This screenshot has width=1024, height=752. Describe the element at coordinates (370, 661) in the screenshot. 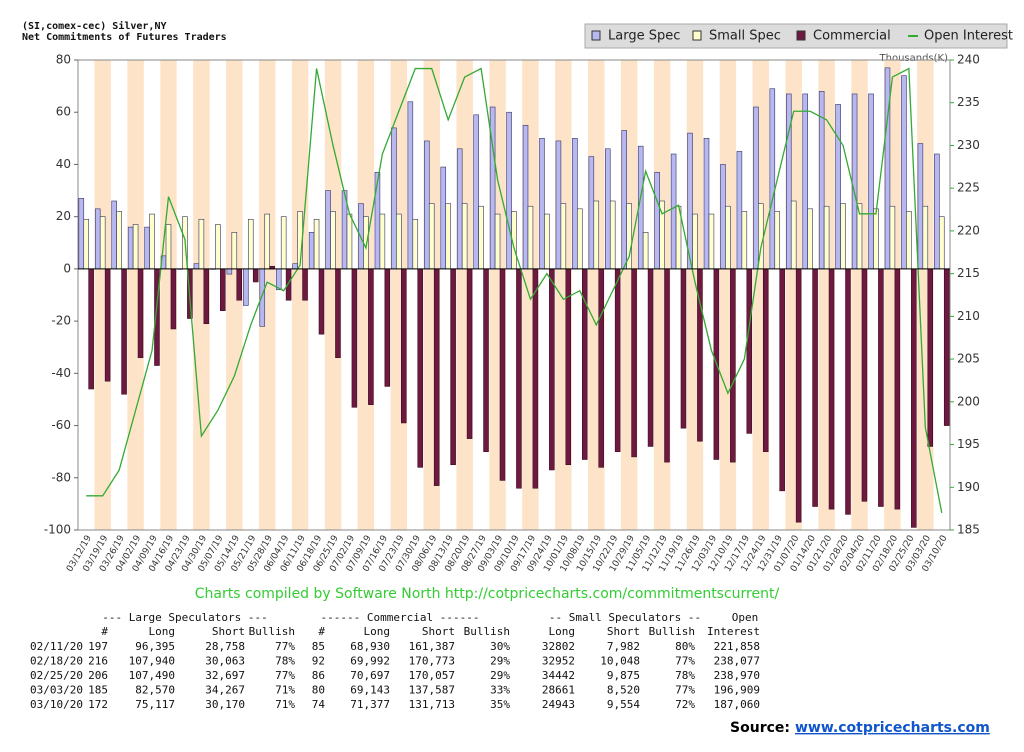

I see `table-cell: 69,992` at that location.